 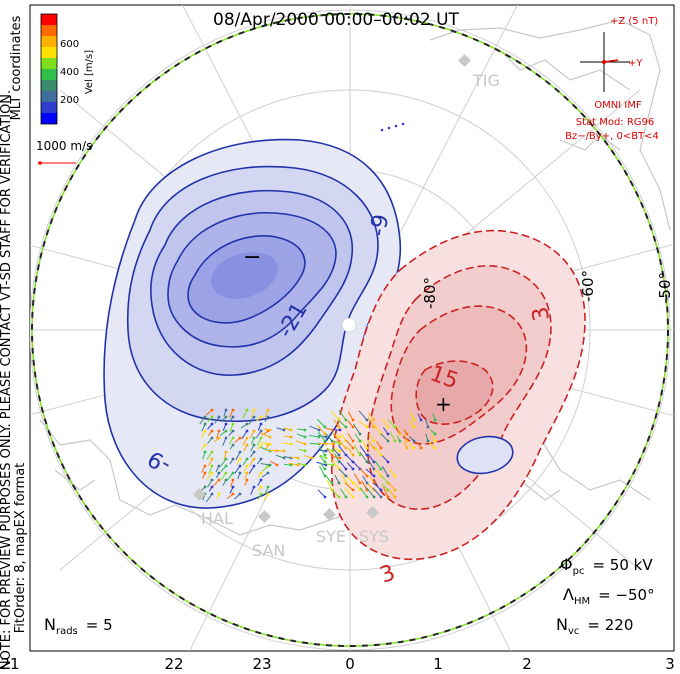 What do you see at coordinates (486, 80) in the screenshot?
I see `station-label-tig: TIG` at bounding box center [486, 80].